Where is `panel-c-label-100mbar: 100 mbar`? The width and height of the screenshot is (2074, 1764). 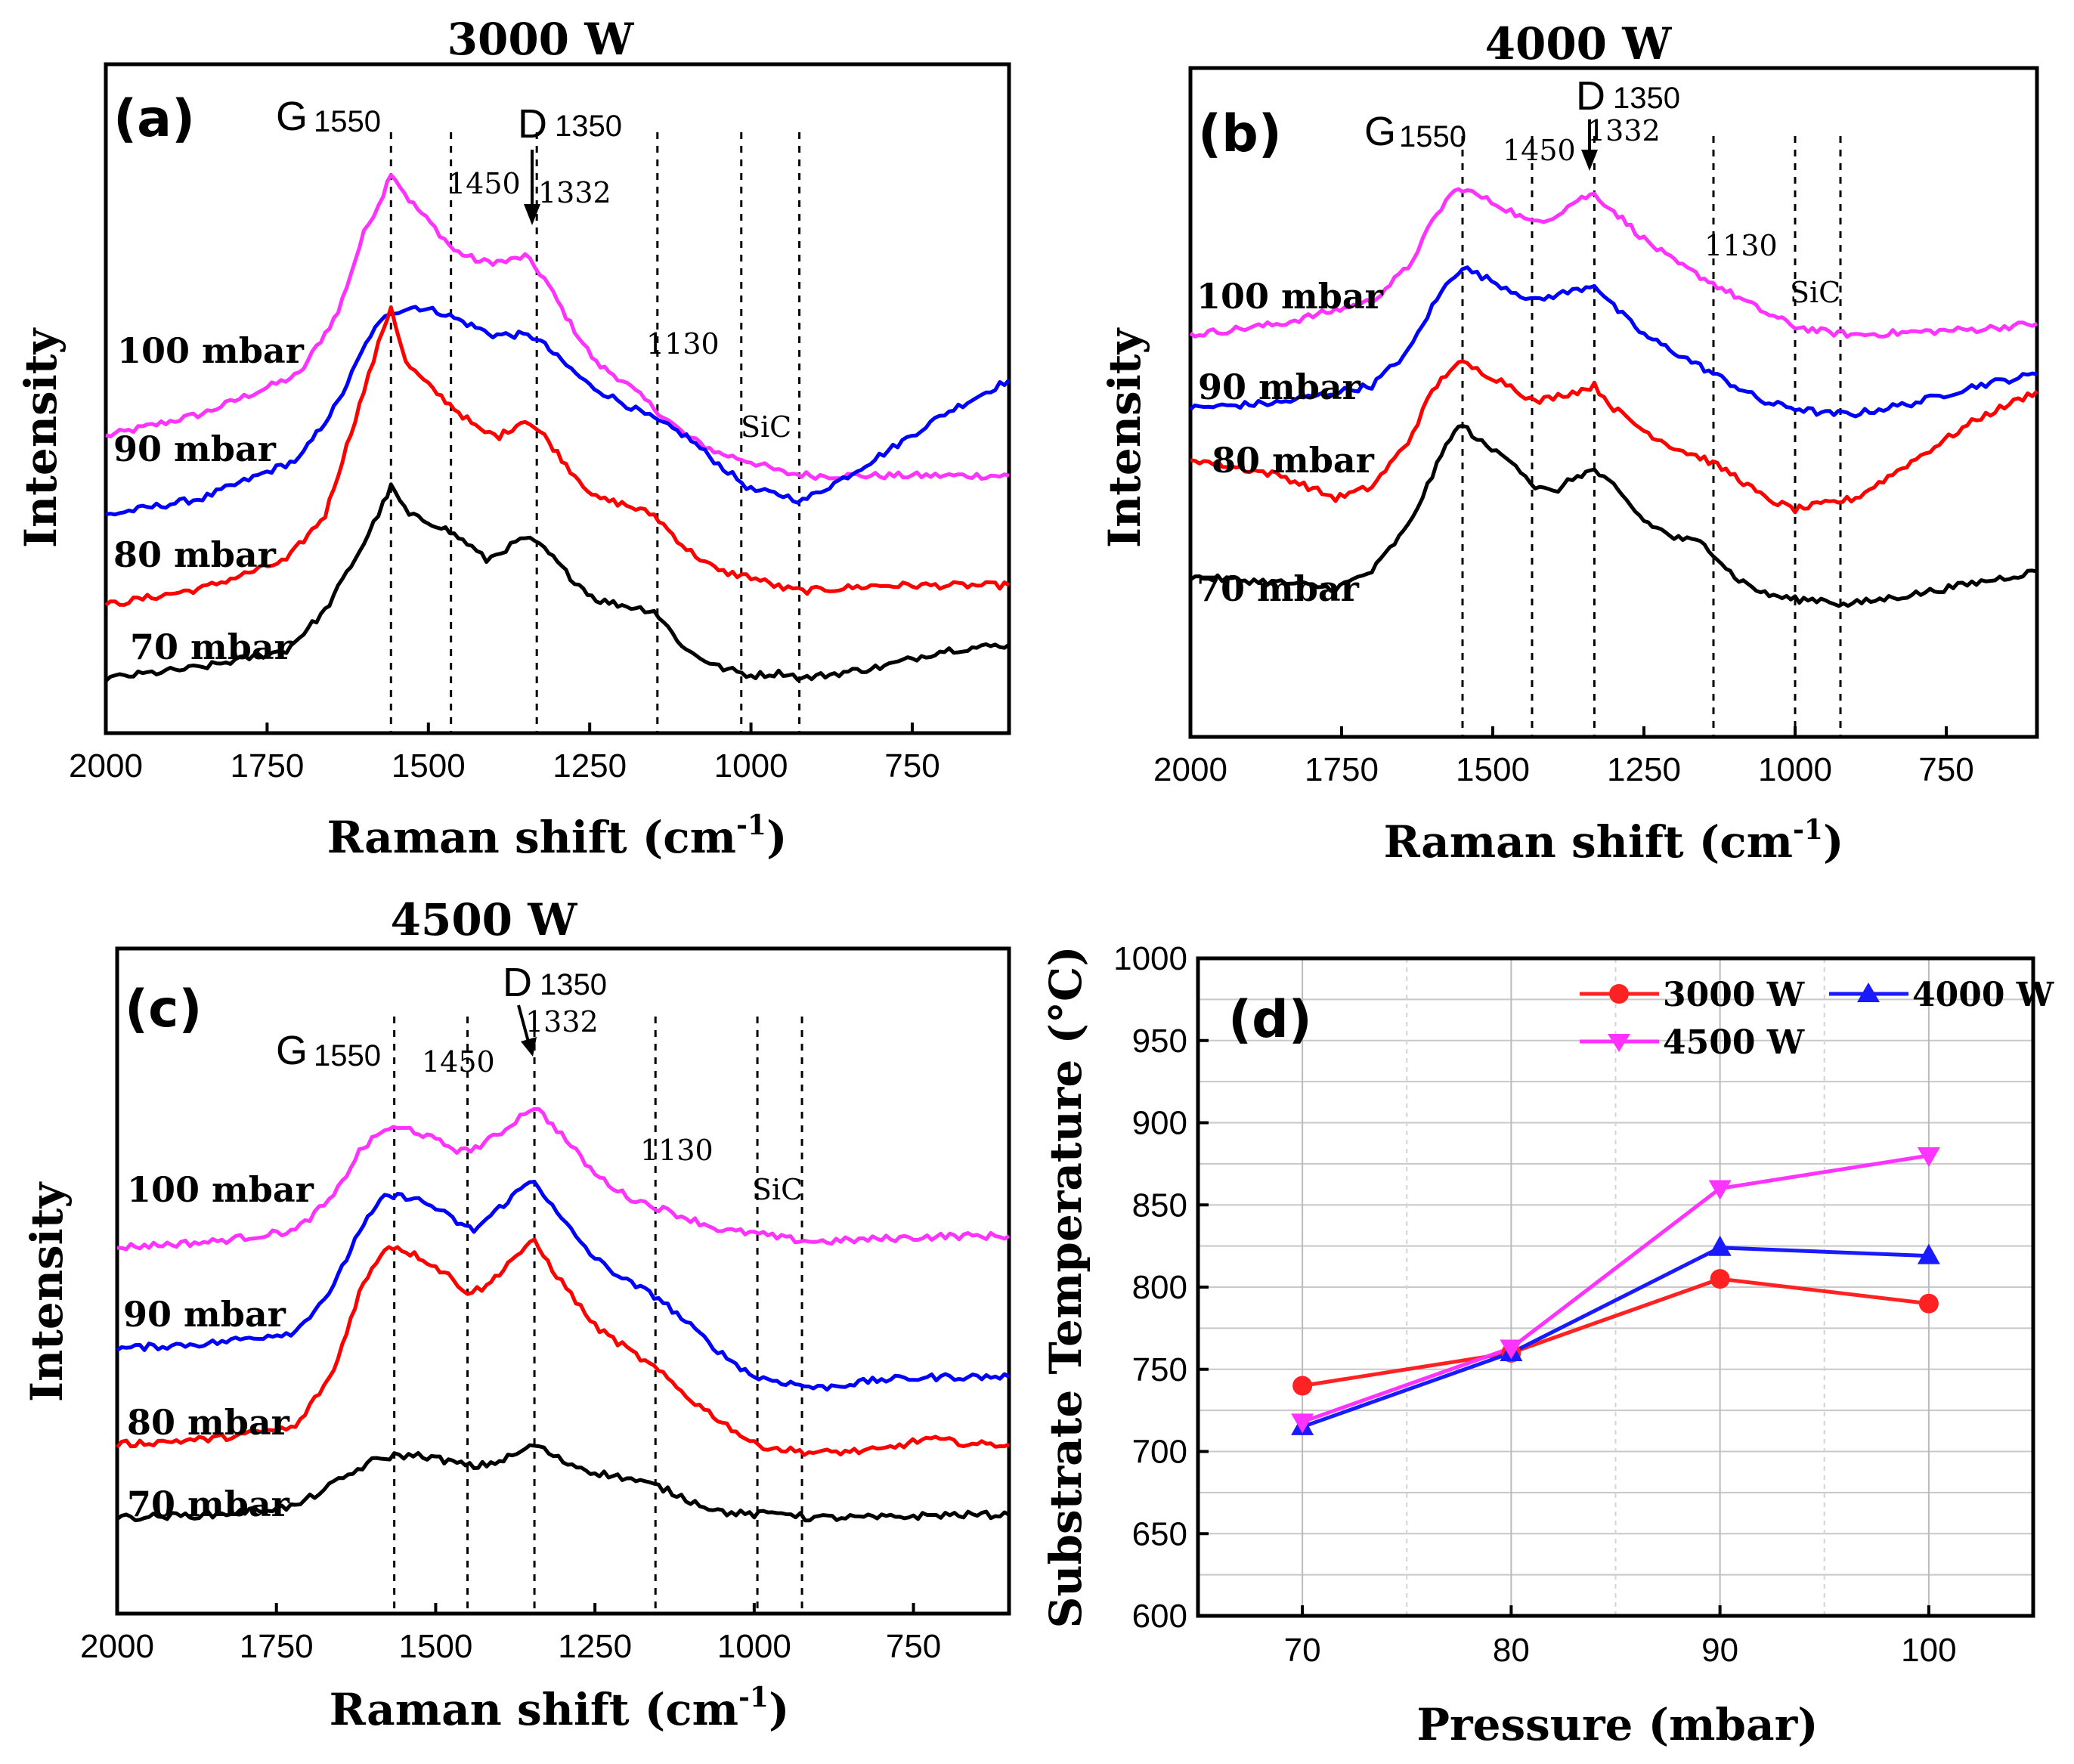 panel-c-label-100mbar: 100 mbar is located at coordinates (220, 1189).